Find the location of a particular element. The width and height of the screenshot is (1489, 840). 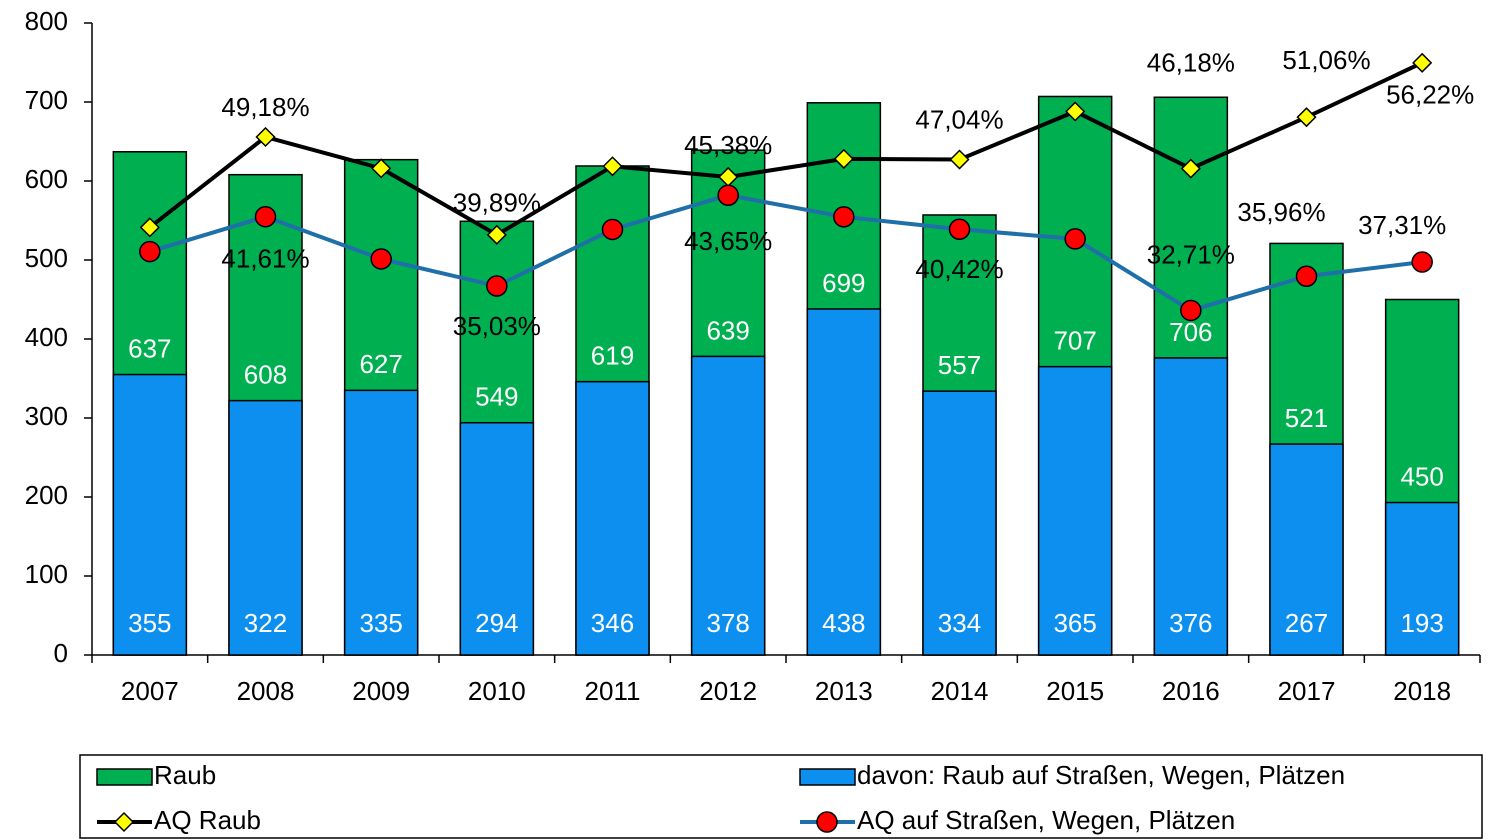

bar-label: 706 is located at coordinates (1190, 332).